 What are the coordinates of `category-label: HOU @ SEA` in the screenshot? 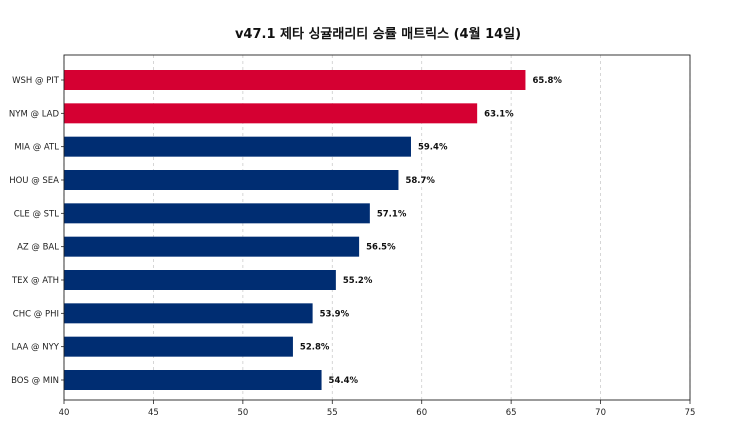 It's located at (34, 181).